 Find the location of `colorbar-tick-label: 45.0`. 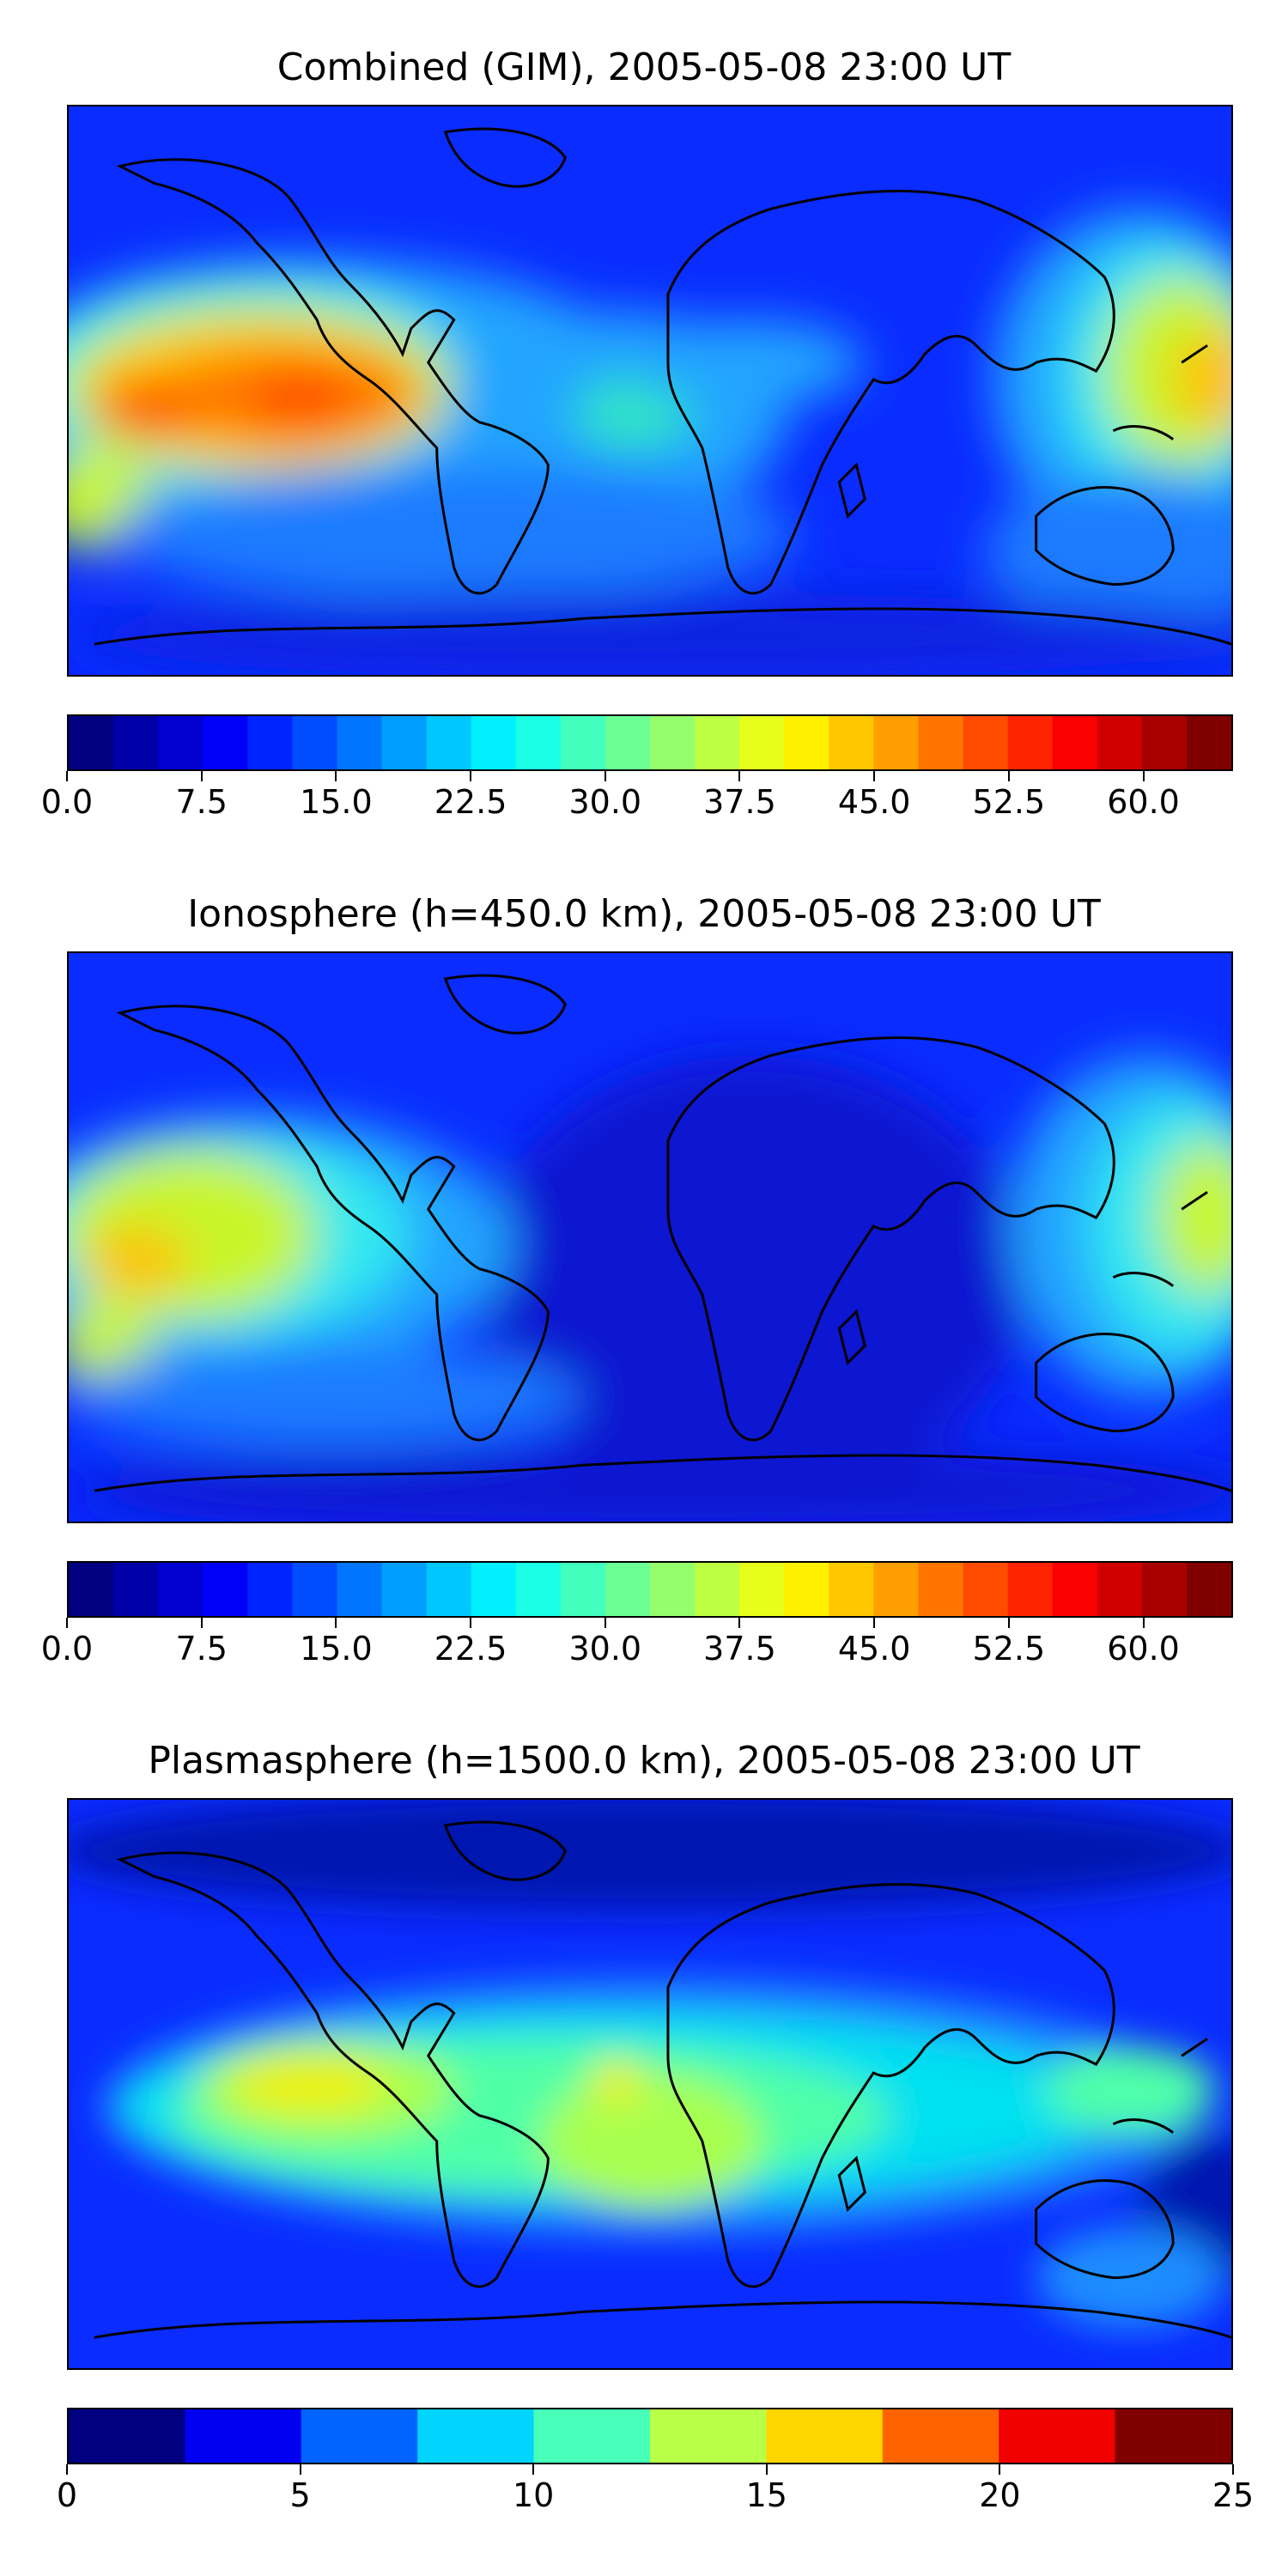

colorbar-tick-label: 45.0 is located at coordinates (874, 1649).